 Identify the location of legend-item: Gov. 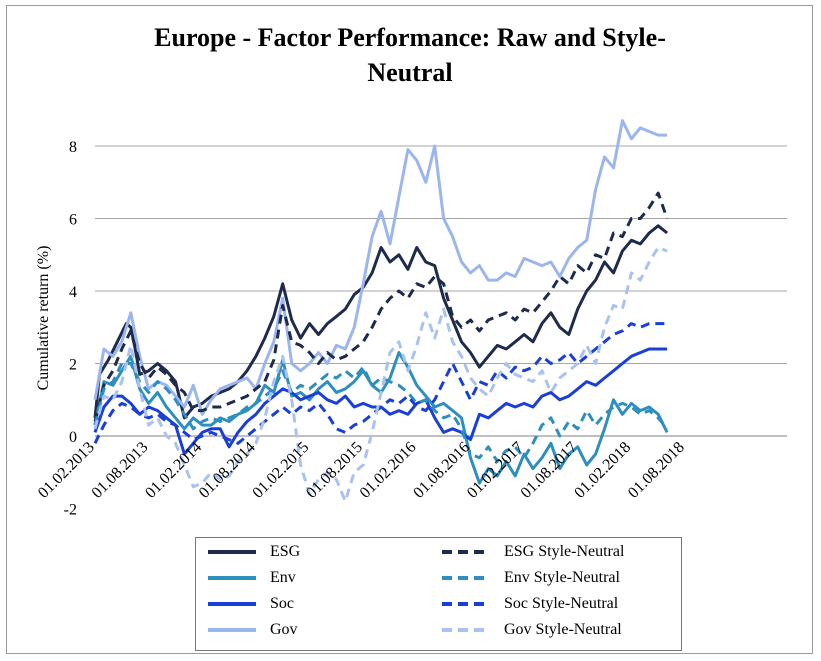
(253, 630).